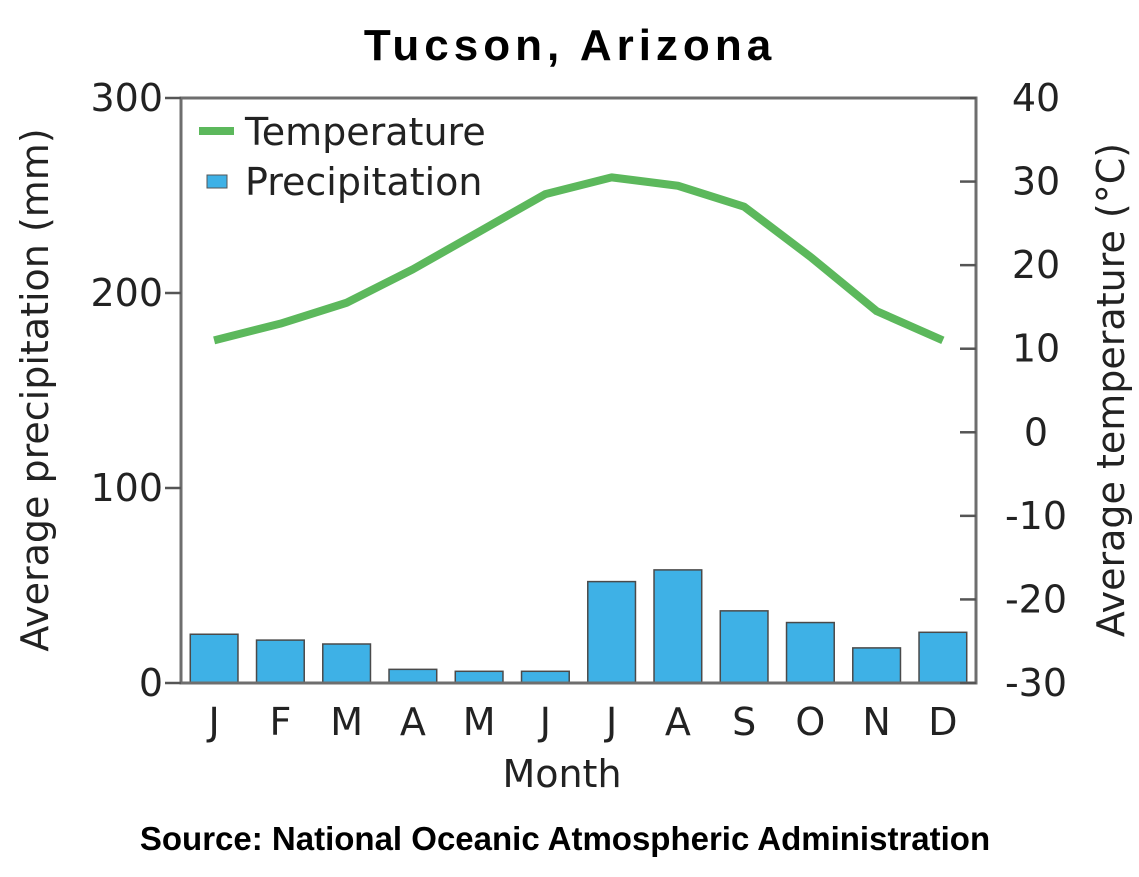 The height and width of the screenshot is (877, 1139). I want to click on right-axis-ticks: -30 -20 -10 0 10 20 30 40, so click(1013, 390).